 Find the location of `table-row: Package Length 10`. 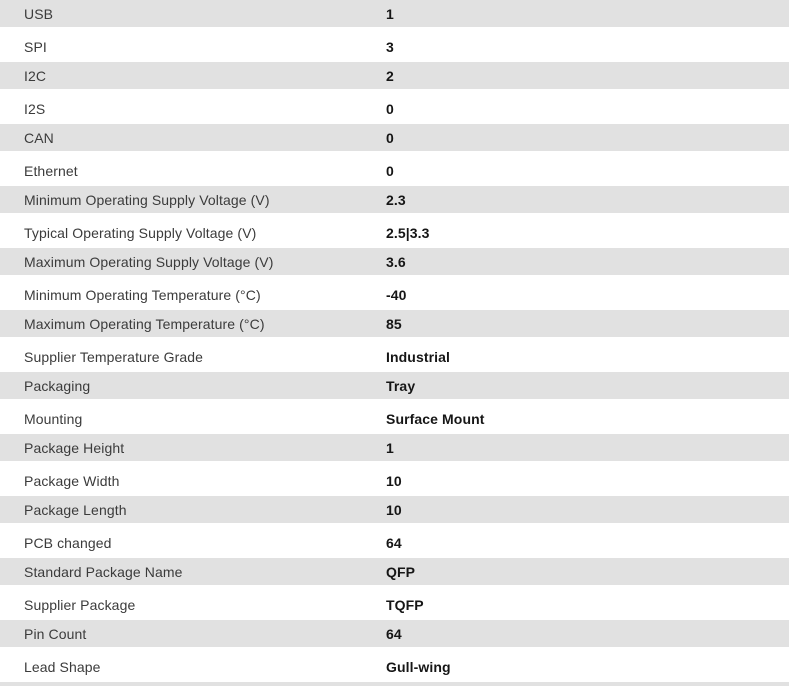

table-row: Package Length 10 is located at coordinates (394, 511).